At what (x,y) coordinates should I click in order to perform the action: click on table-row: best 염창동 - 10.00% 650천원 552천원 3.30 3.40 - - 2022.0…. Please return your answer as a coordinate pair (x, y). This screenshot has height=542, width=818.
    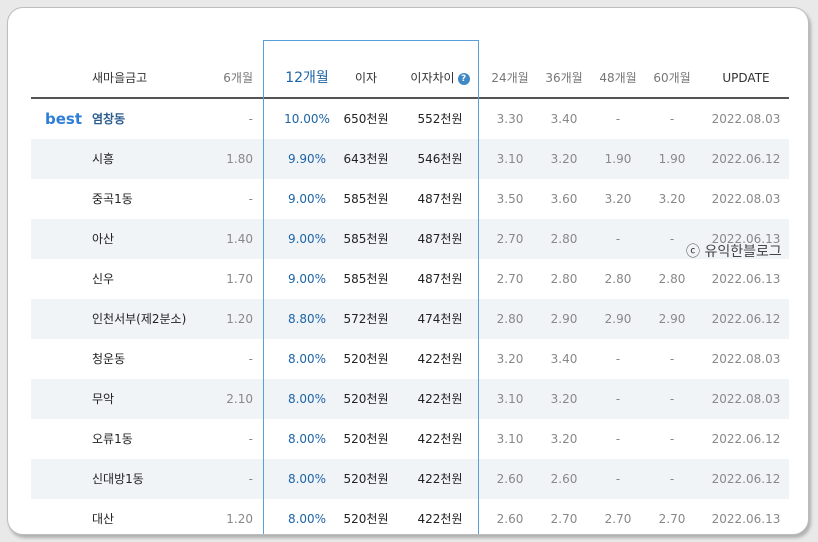
    Looking at the image, I should click on (410, 119).